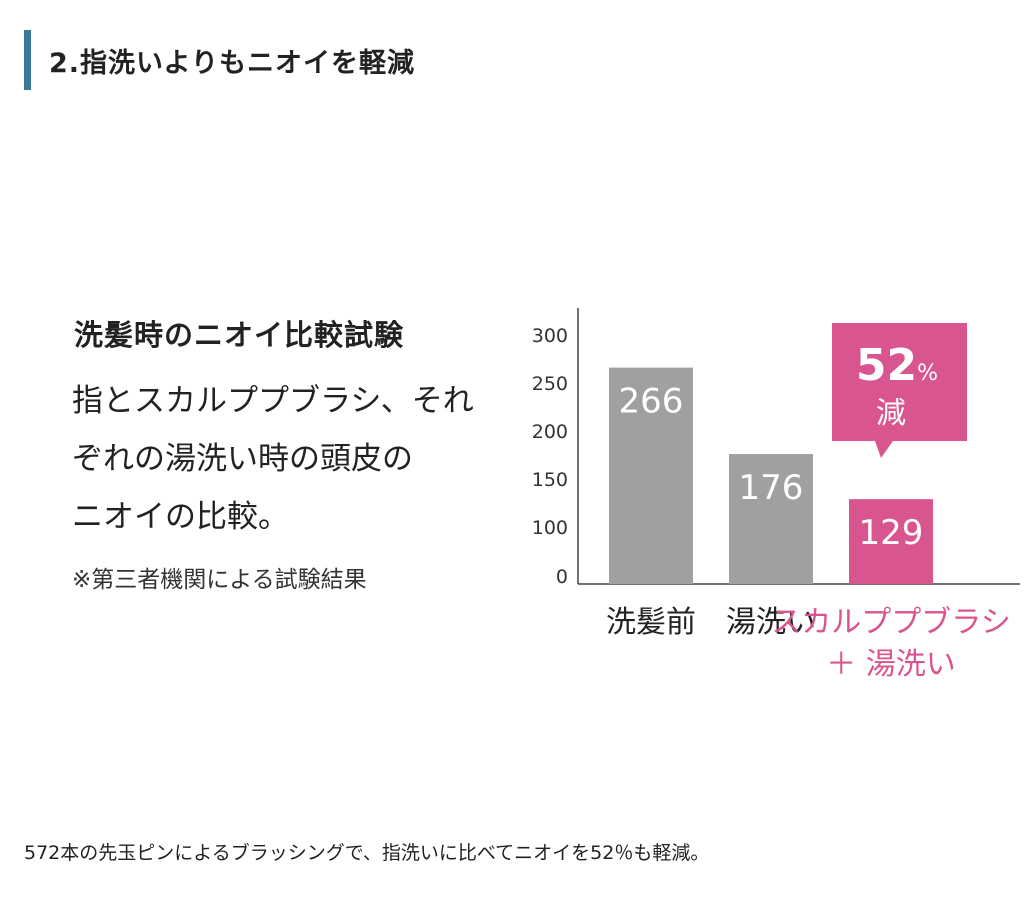  What do you see at coordinates (180, 517) in the screenshot?
I see `description-line: ニオイの比較。` at bounding box center [180, 517].